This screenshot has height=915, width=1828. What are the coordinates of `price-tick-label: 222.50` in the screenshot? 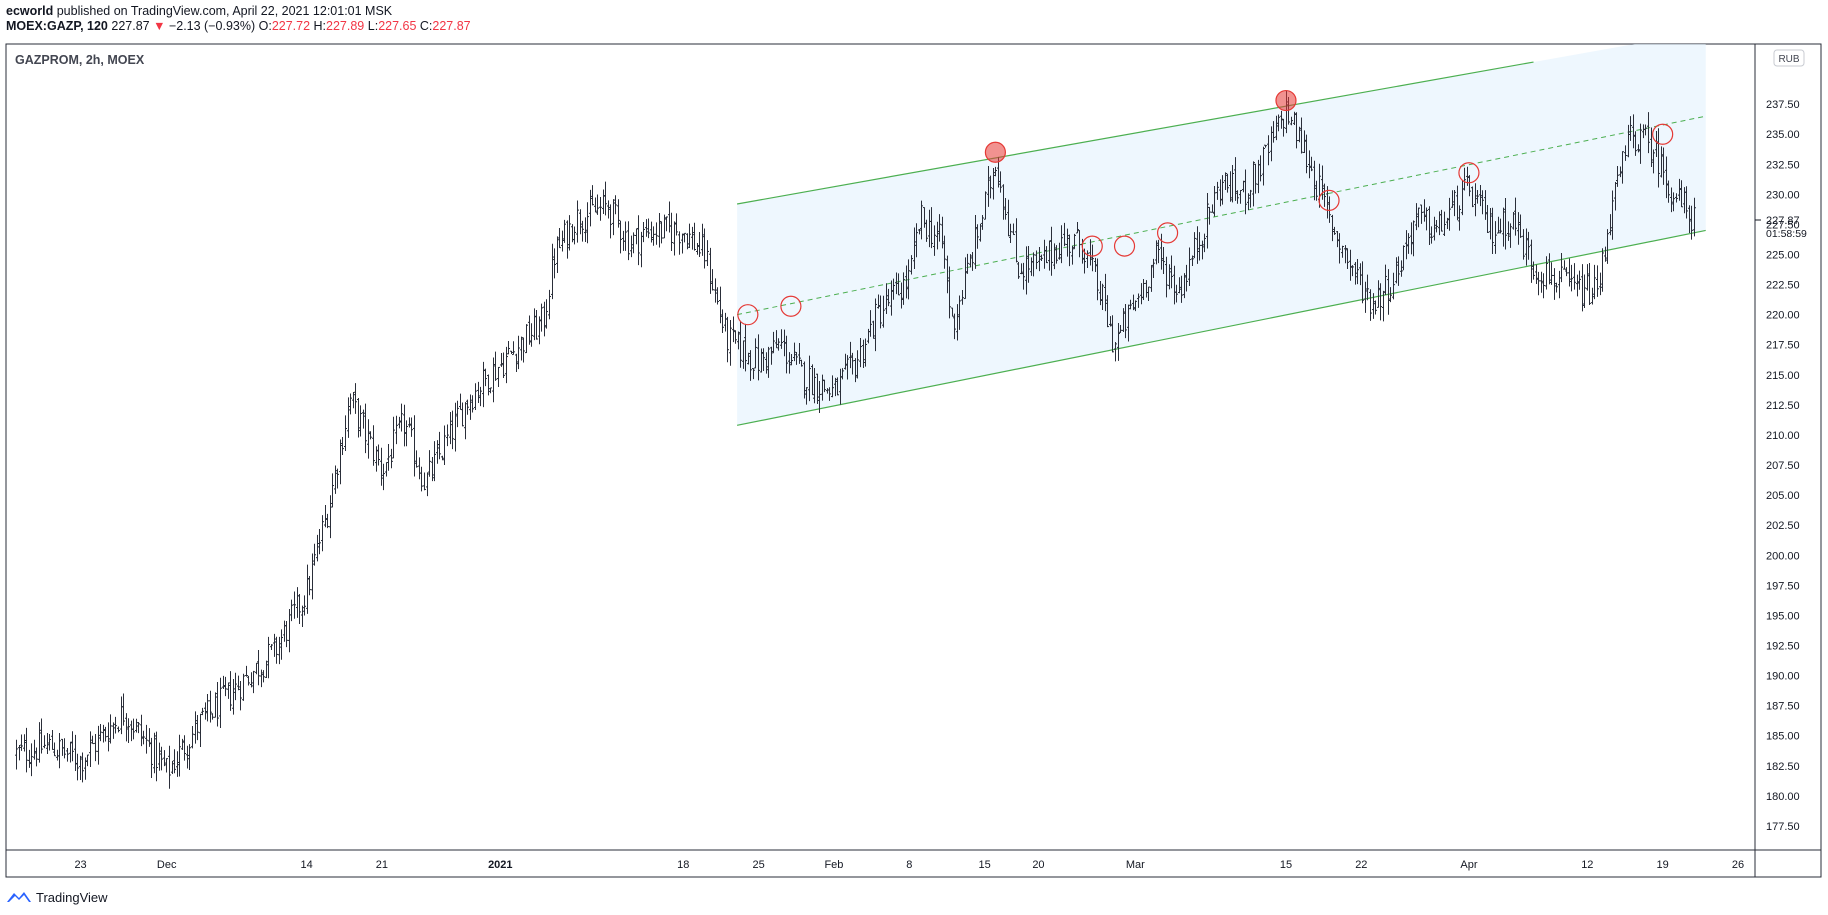 It's located at (1783, 286).